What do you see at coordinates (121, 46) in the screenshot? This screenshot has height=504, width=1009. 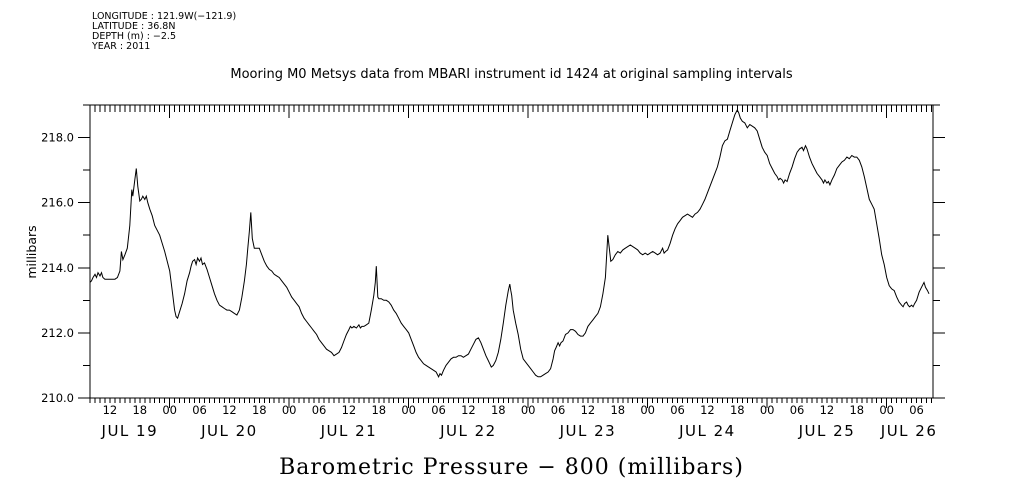 I see `meta-line-year: YEAR : 2011` at bounding box center [121, 46].